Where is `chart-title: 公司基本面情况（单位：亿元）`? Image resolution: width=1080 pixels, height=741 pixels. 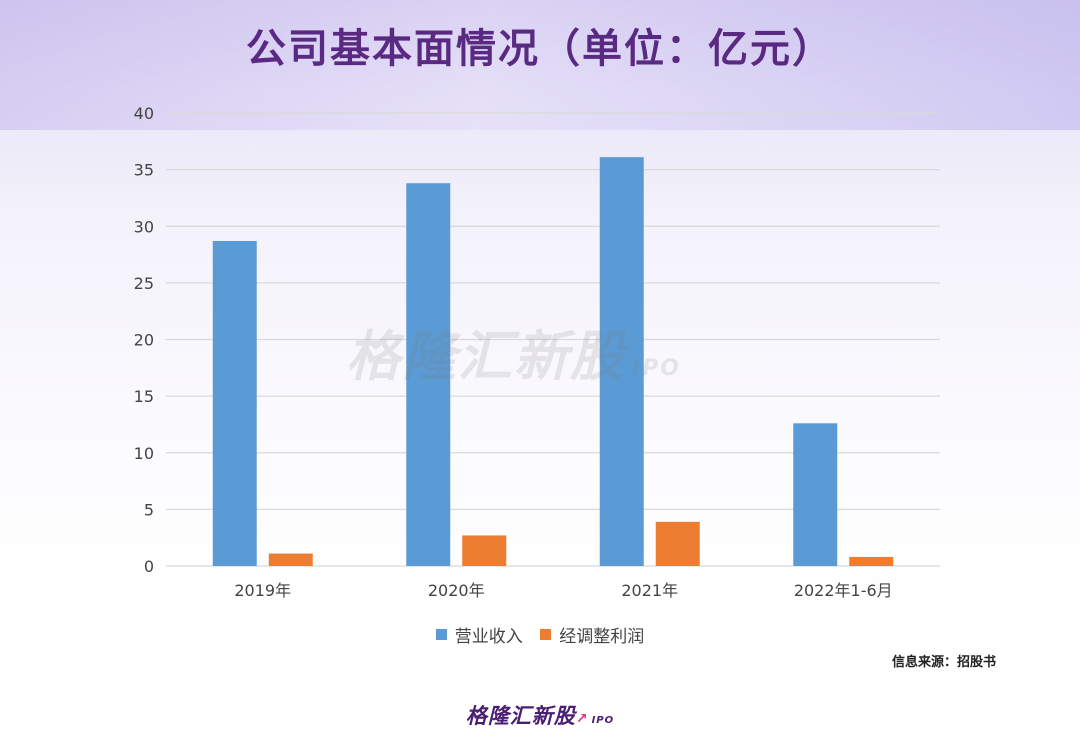
chart-title: 公司基本面情况（单位：亿元） is located at coordinates (540, 49).